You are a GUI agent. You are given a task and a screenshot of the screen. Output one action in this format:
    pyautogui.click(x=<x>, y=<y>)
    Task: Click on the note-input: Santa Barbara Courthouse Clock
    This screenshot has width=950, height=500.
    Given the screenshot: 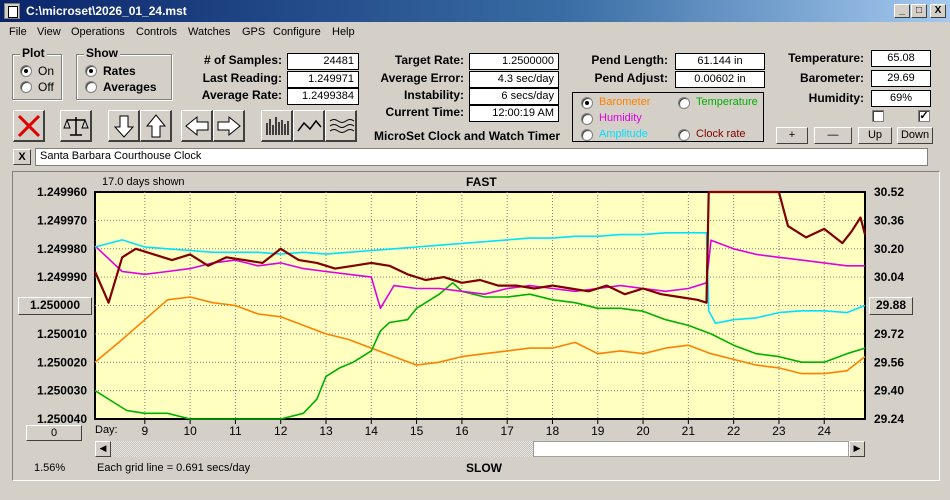 What is the action you would take?
    pyautogui.click(x=481, y=157)
    